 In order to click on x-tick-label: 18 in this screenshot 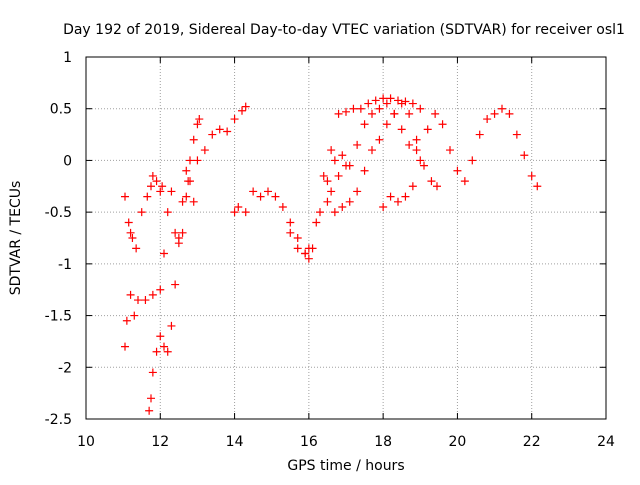, I will do `click(383, 442)`.